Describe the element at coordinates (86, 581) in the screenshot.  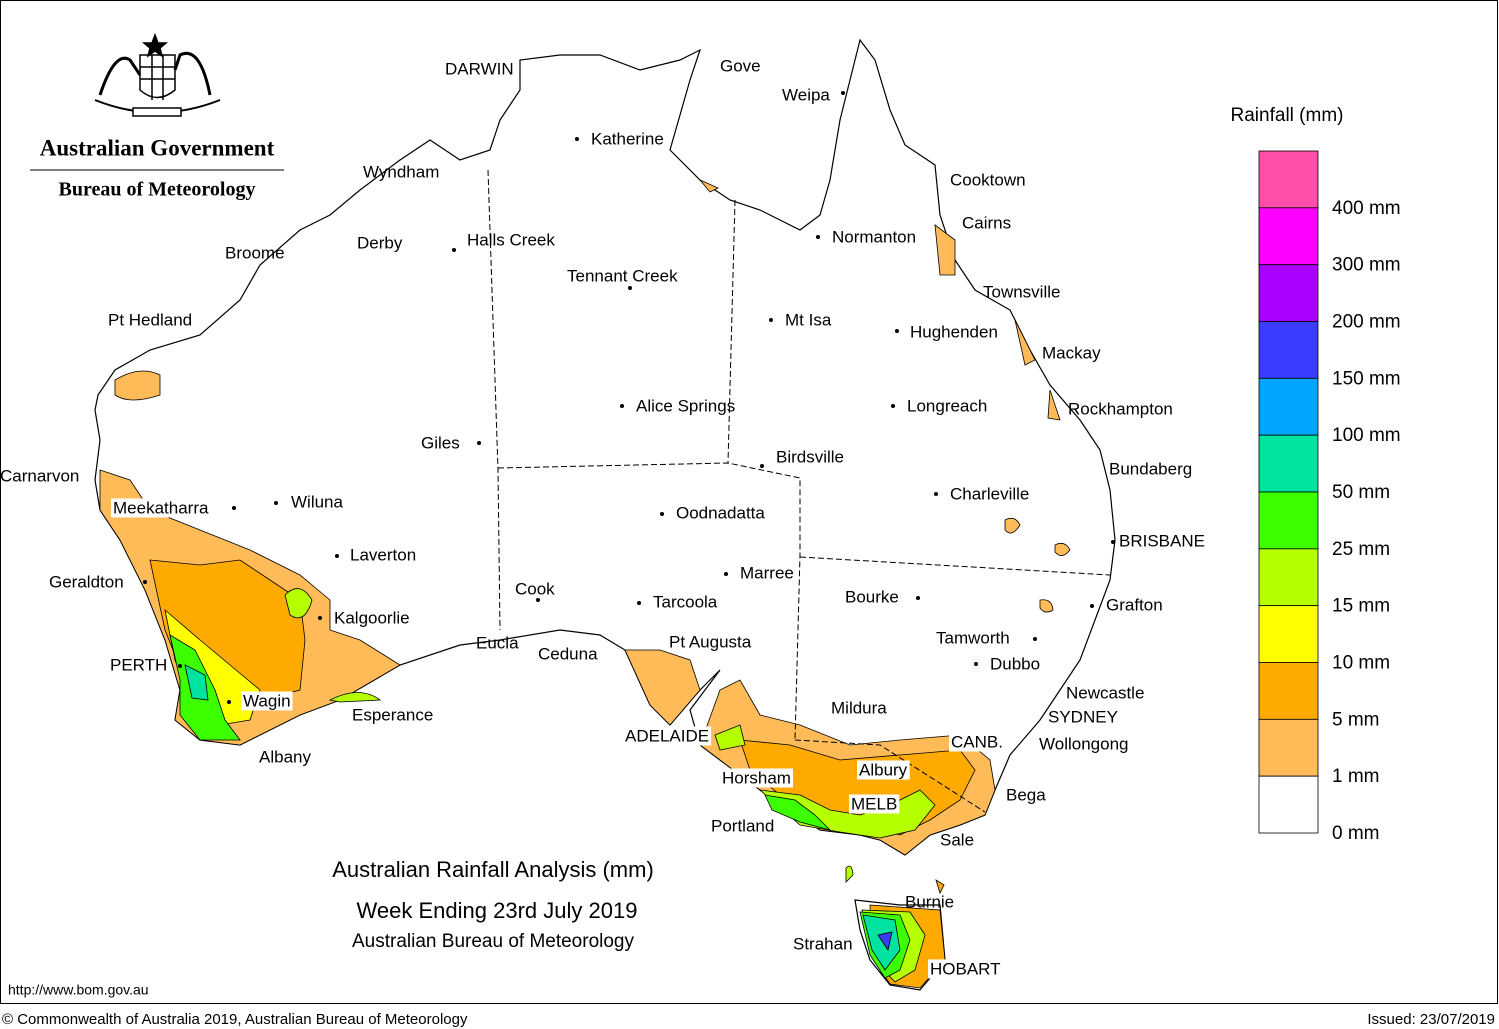
I see `place-label: Geraldton` at that location.